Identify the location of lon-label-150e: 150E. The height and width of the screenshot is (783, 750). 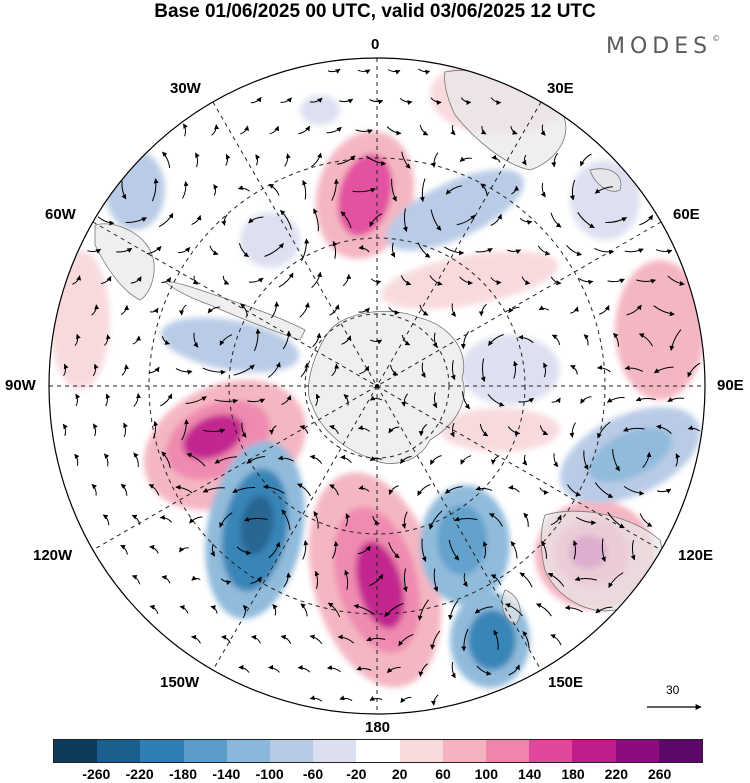
(566, 682).